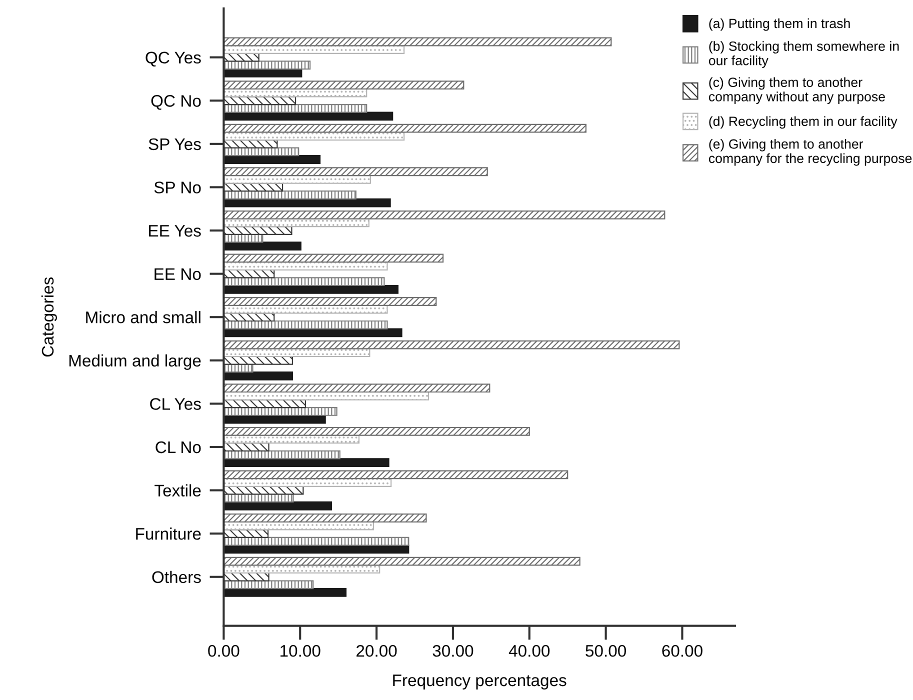 The width and height of the screenshot is (913, 700). Describe the element at coordinates (176, 102) in the screenshot. I see `y-tick-label: QC No` at that location.